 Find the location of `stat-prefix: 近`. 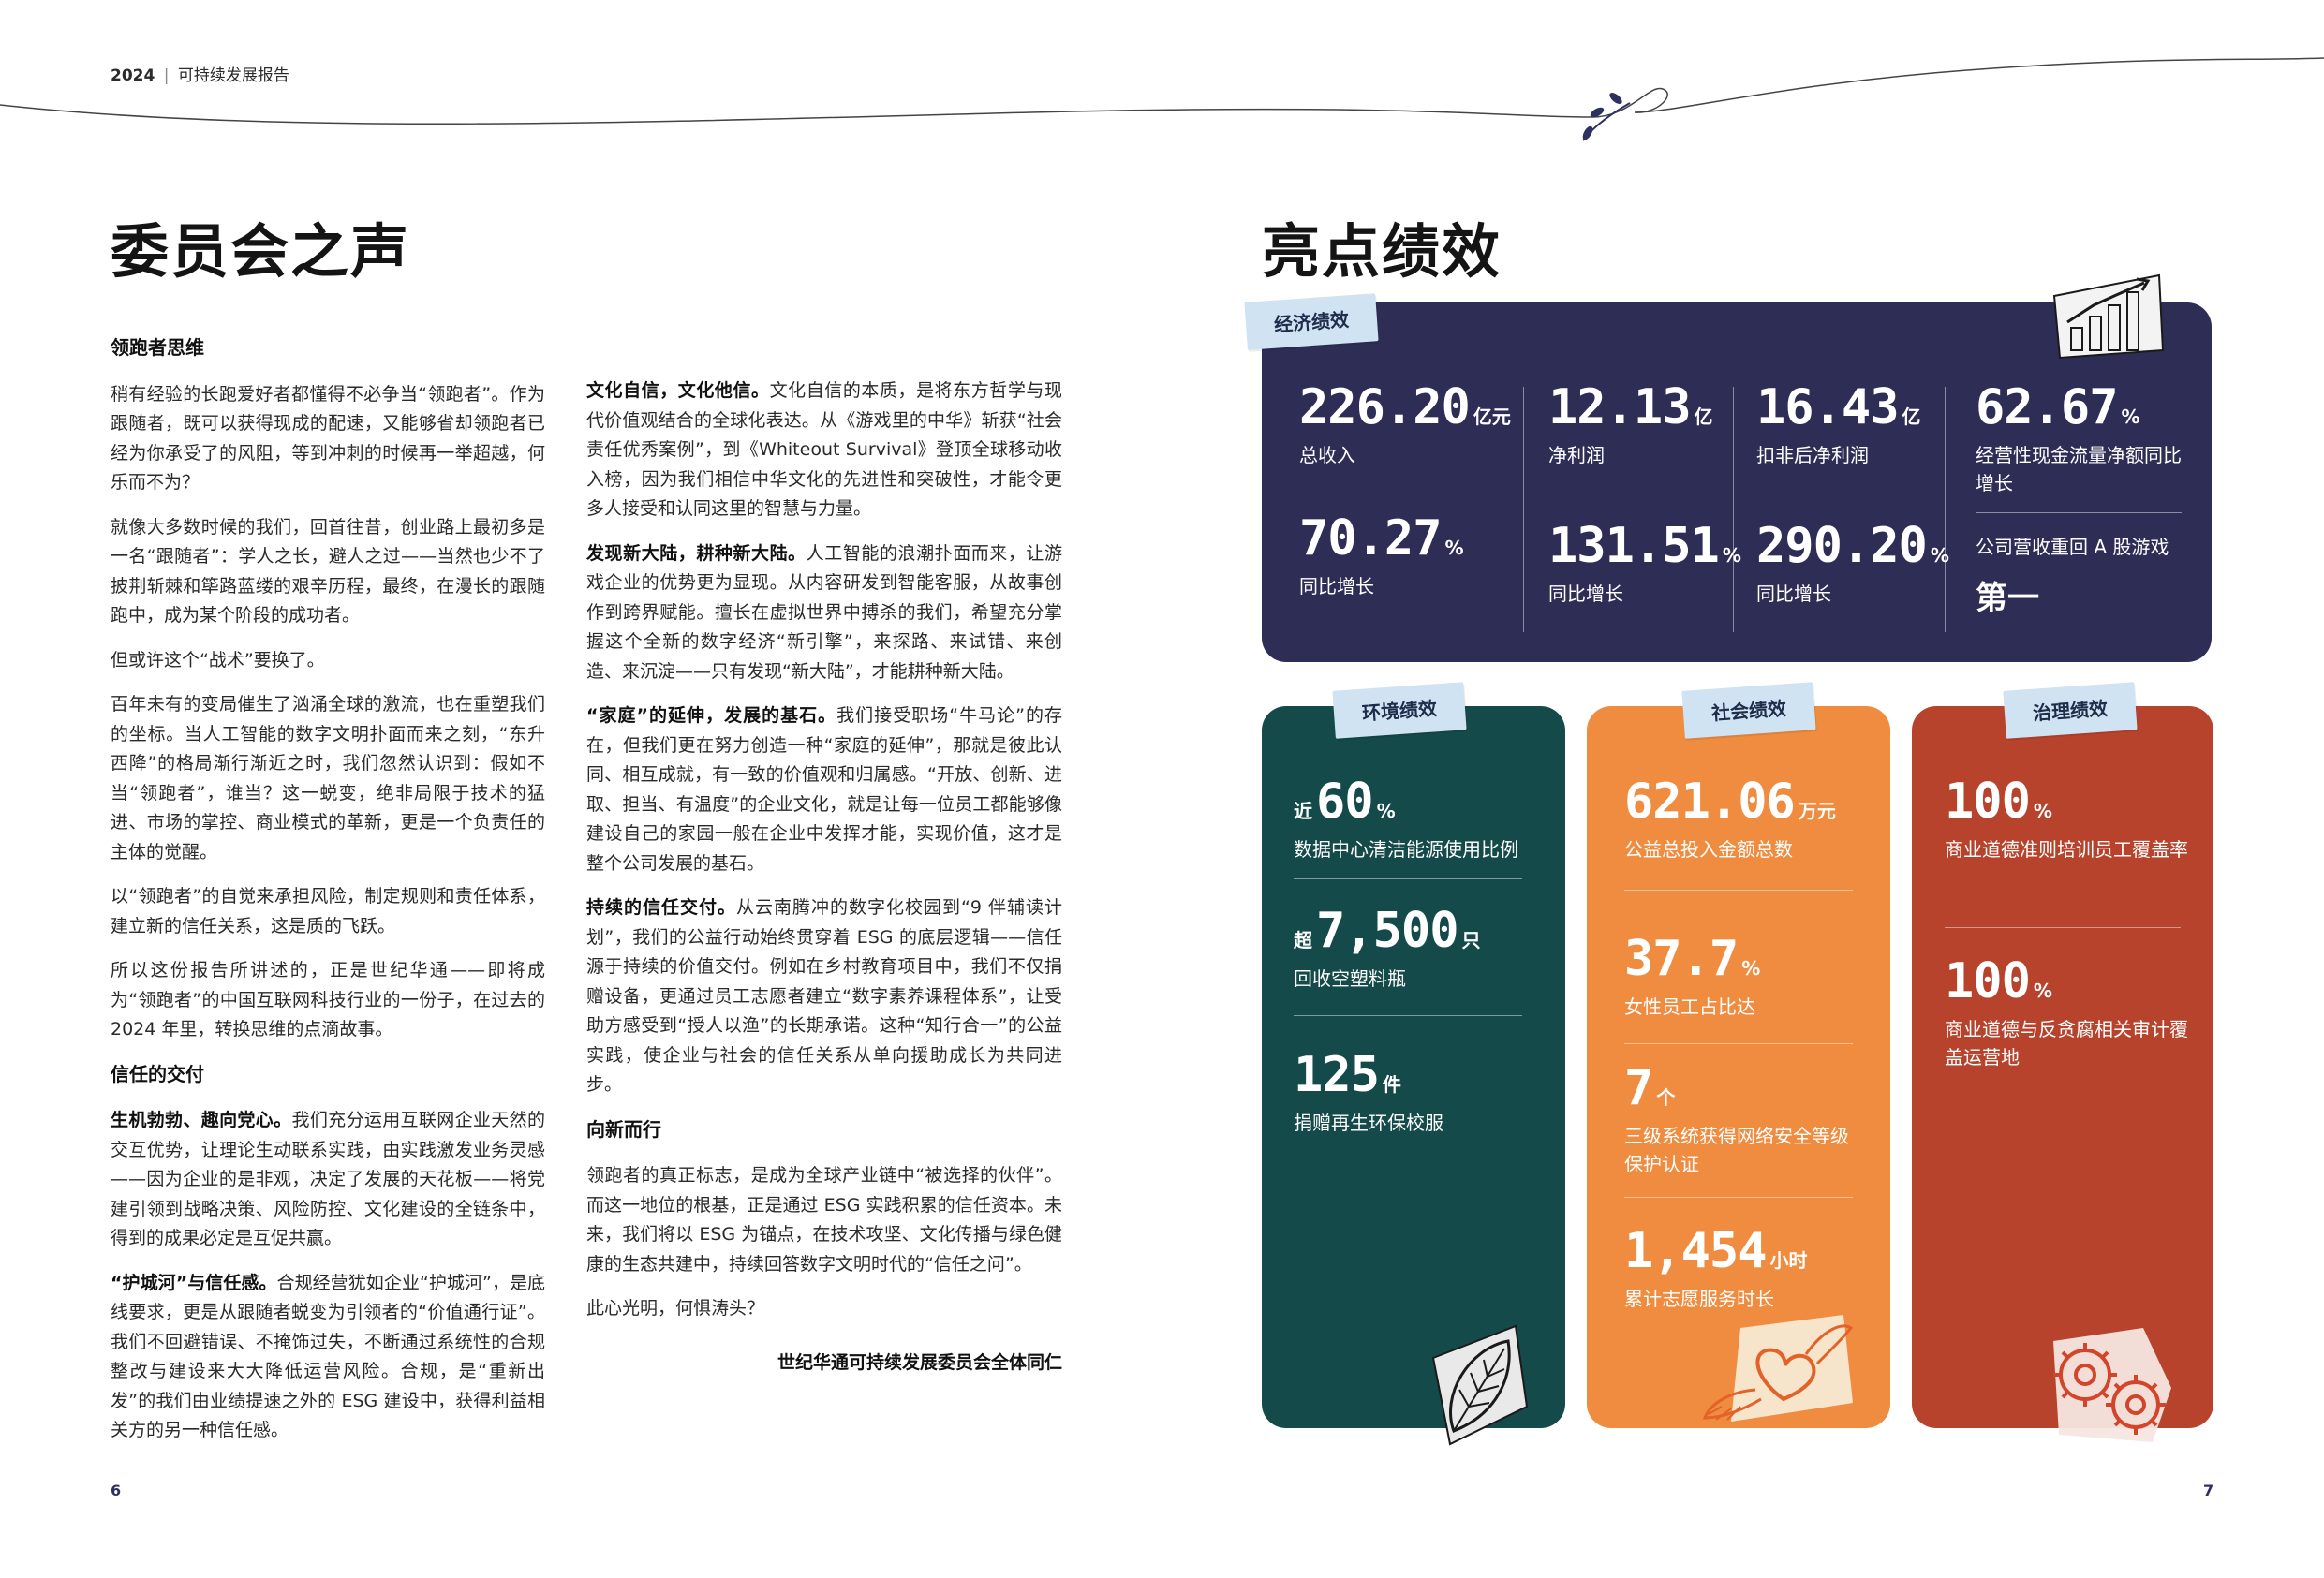

stat-prefix: 近 is located at coordinates (1303, 811).